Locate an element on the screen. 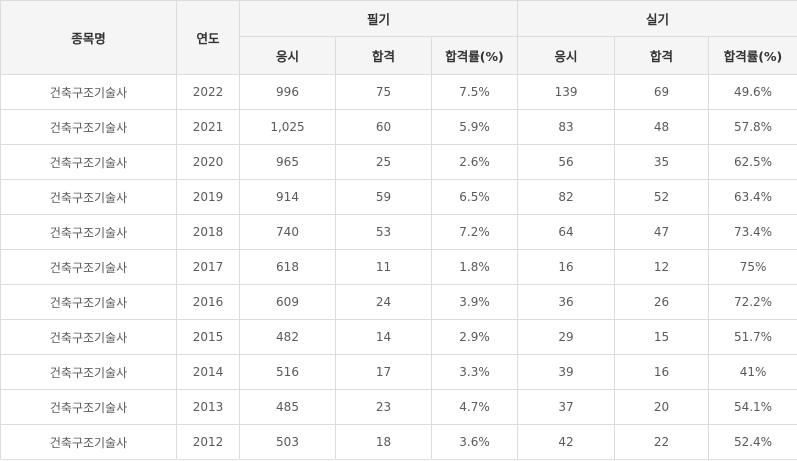 The width and height of the screenshot is (797, 461). written-passed-cell: 59 is located at coordinates (383, 197).